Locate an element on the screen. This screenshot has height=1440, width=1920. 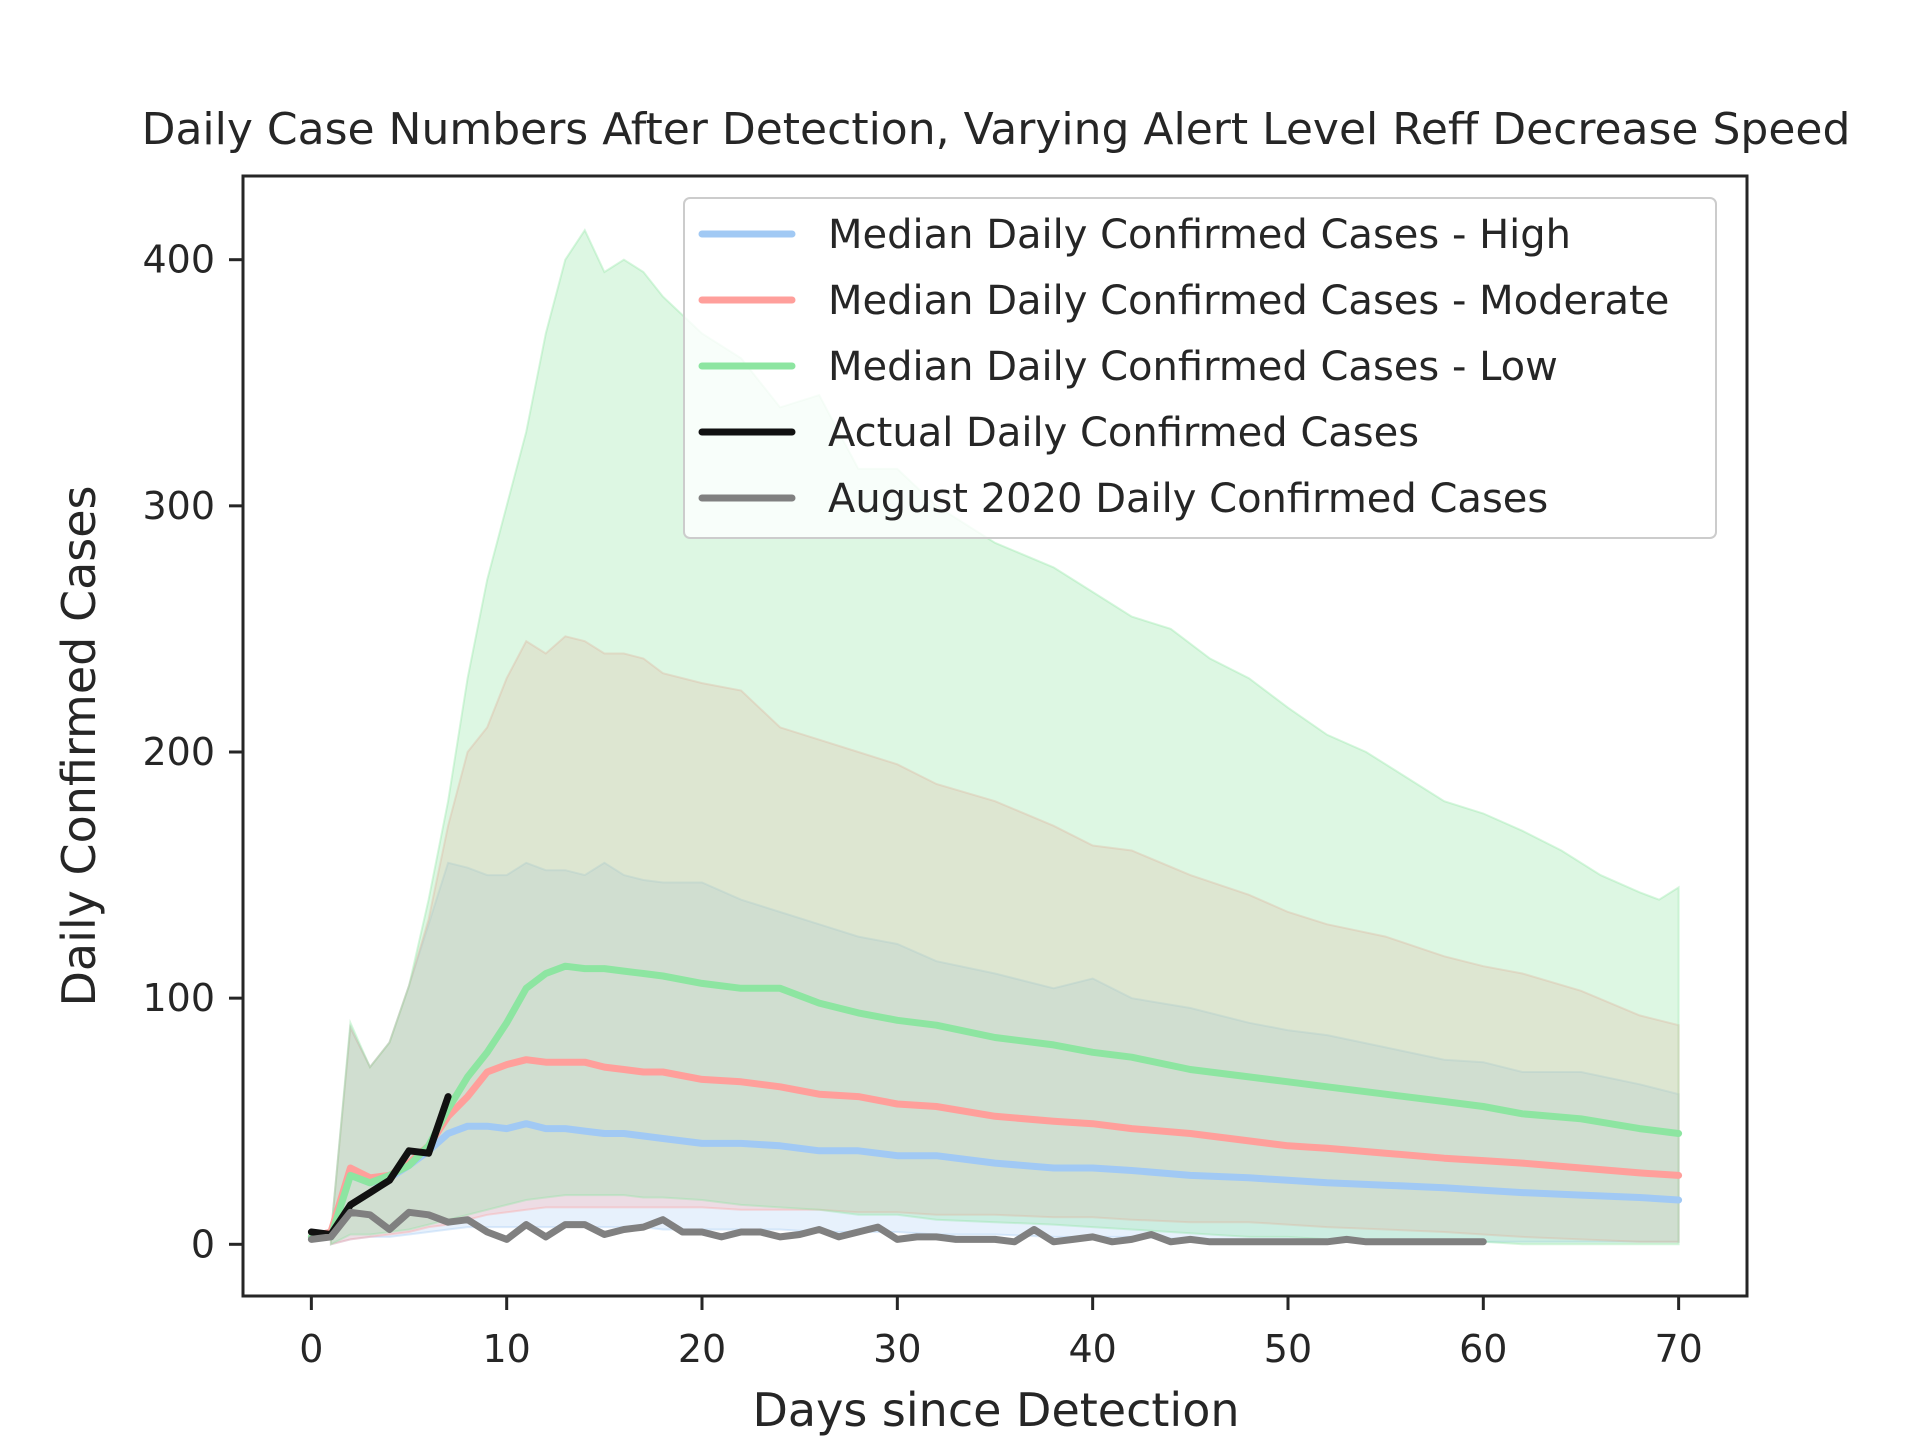
legend-label: Actual Daily Confirmed Cases is located at coordinates (1123, 433).